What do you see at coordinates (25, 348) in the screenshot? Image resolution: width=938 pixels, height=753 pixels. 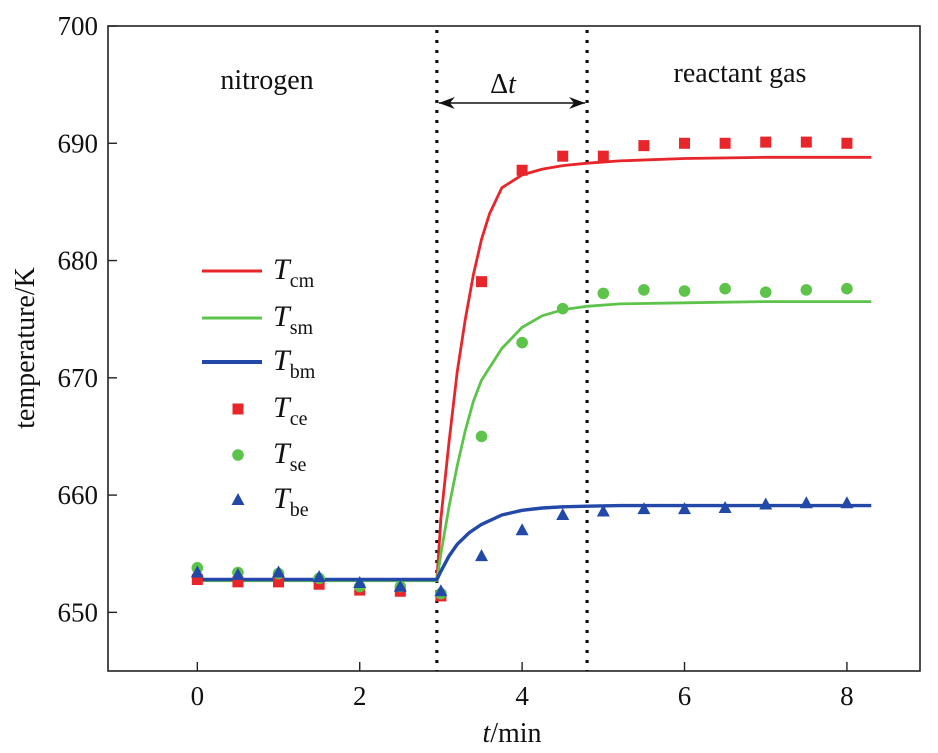 I see `y-axis-label: temperature/K` at bounding box center [25, 348].